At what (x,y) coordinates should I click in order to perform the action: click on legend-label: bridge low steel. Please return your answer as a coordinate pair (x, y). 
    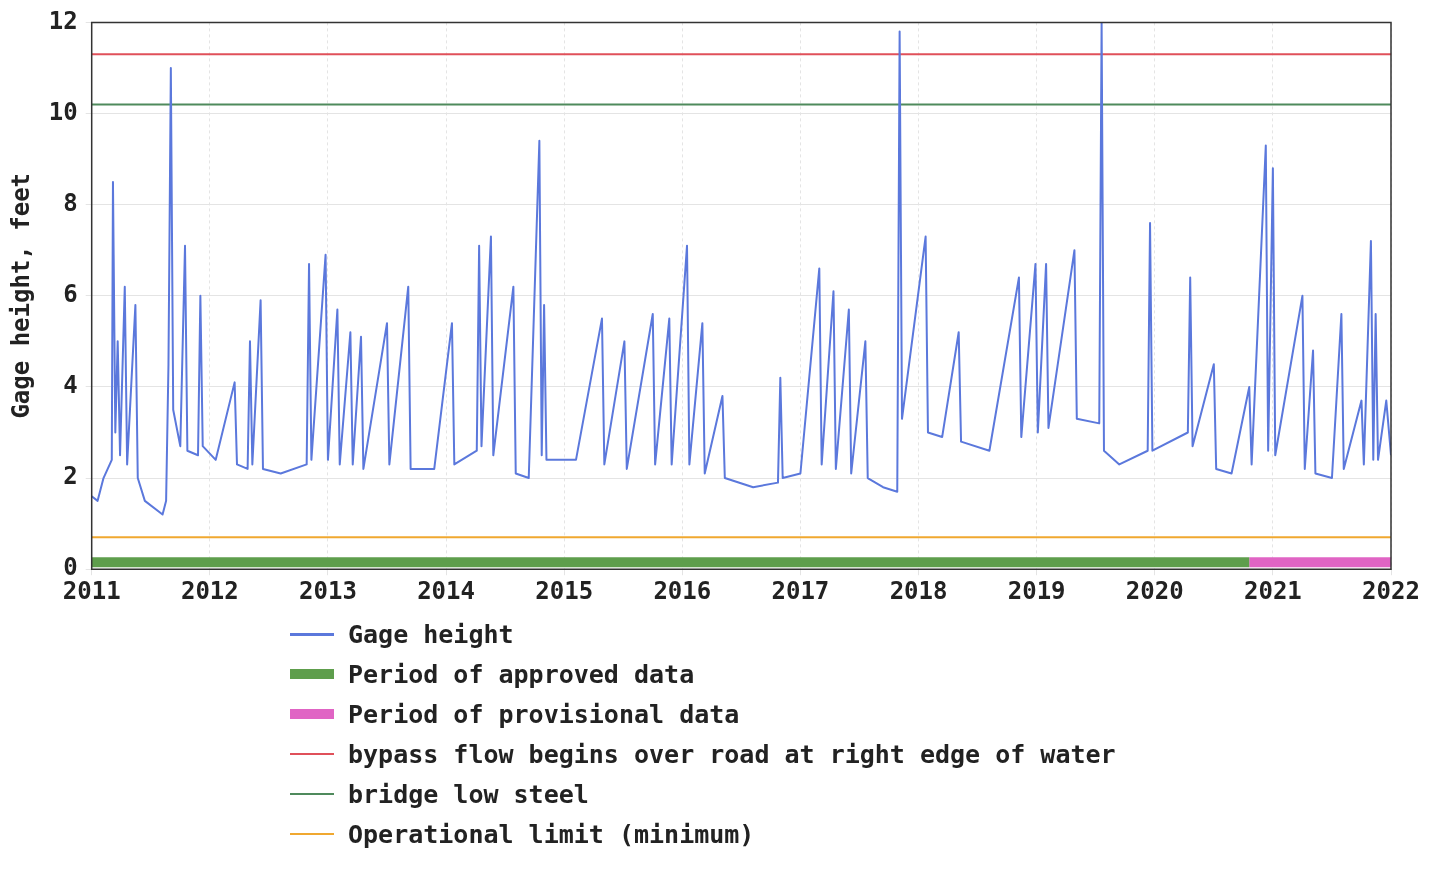
    Looking at the image, I should click on (468, 794).